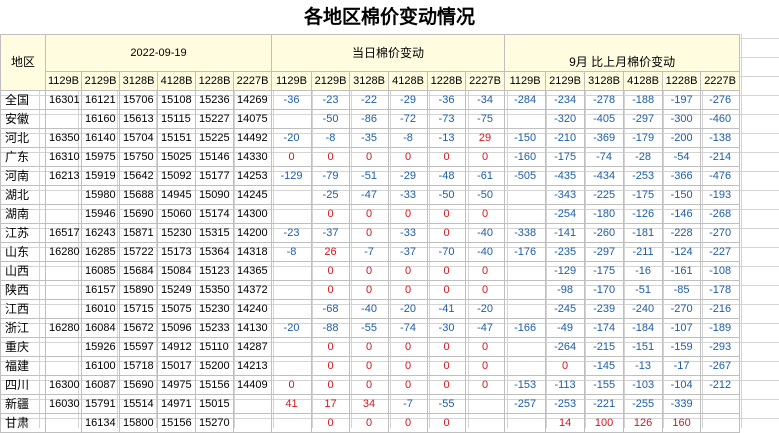 The width and height of the screenshot is (779, 433). What do you see at coordinates (63, 176) in the screenshot?
I see `price-cell: 16213` at bounding box center [63, 176].